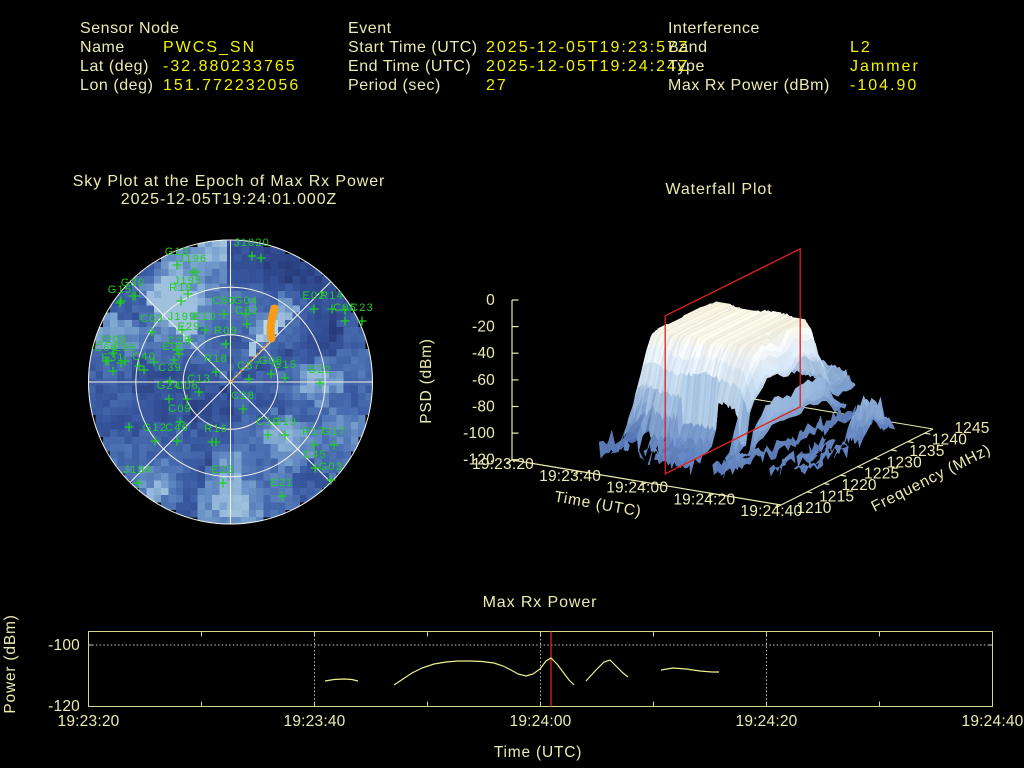 The width and height of the screenshot is (1024, 768). What do you see at coordinates (538, 752) in the screenshot?
I see `svg-text: Time (UTC)` at bounding box center [538, 752].